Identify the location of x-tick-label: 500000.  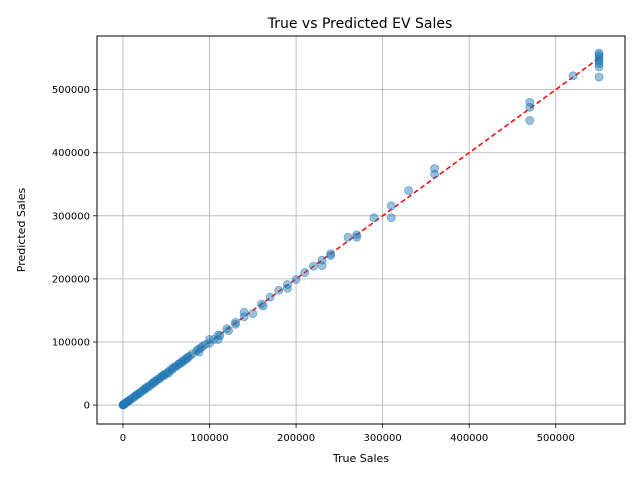
(556, 438).